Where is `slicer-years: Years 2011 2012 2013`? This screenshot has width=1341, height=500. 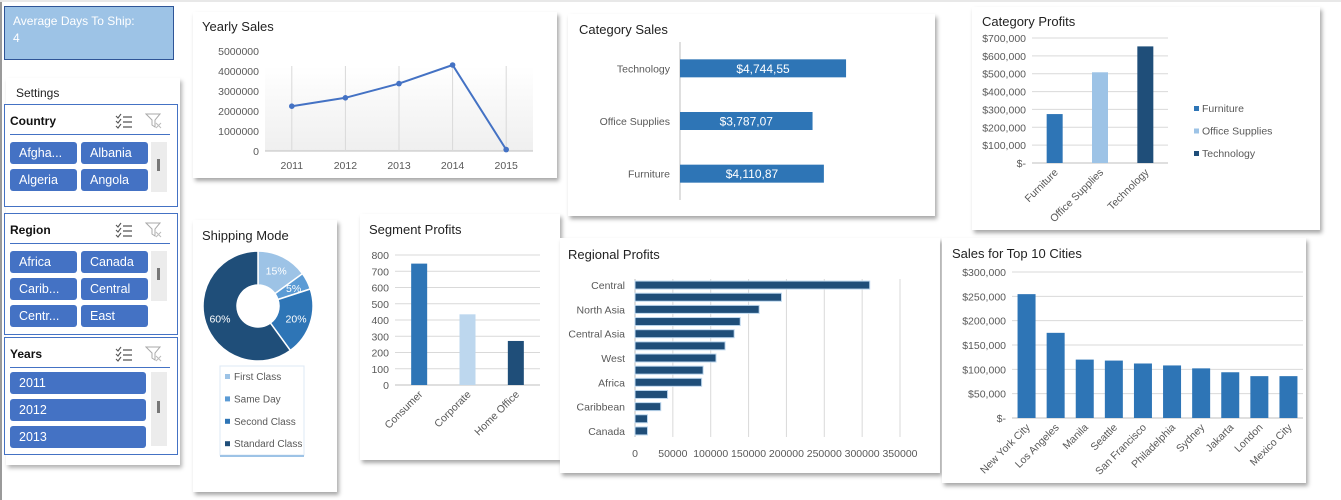
slicer-years: Years 2011 2012 2013 is located at coordinates (91, 396).